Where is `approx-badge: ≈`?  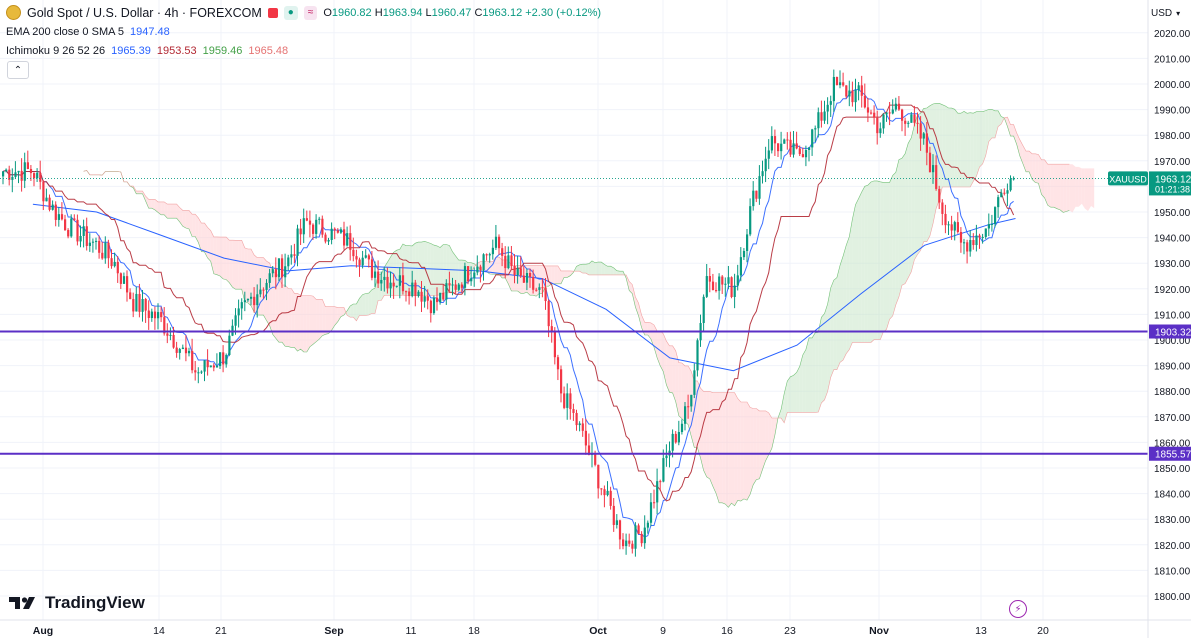
approx-badge: ≈ is located at coordinates (310, 12).